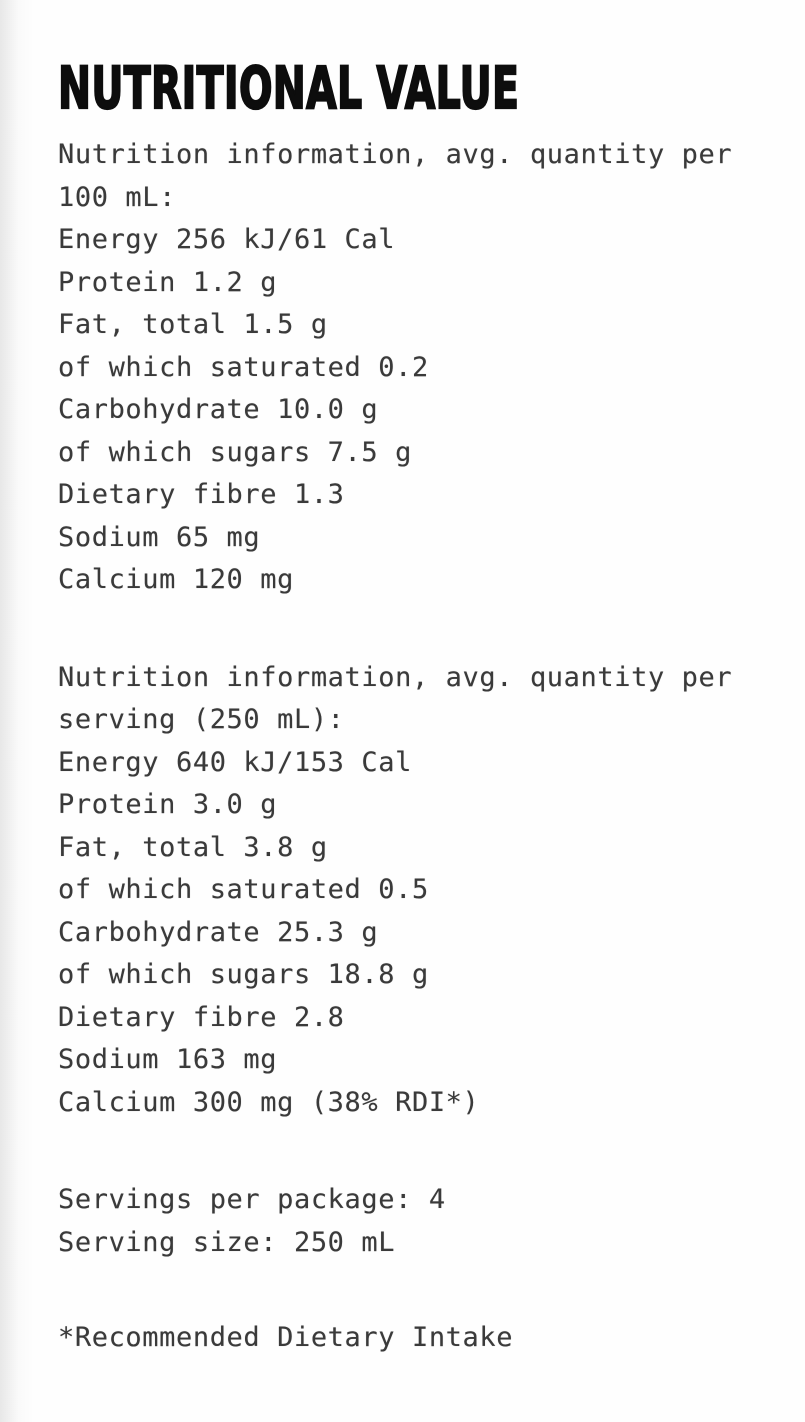  Describe the element at coordinates (243, 974) in the screenshot. I see `text-line: of which sugars 18.8 g` at that location.